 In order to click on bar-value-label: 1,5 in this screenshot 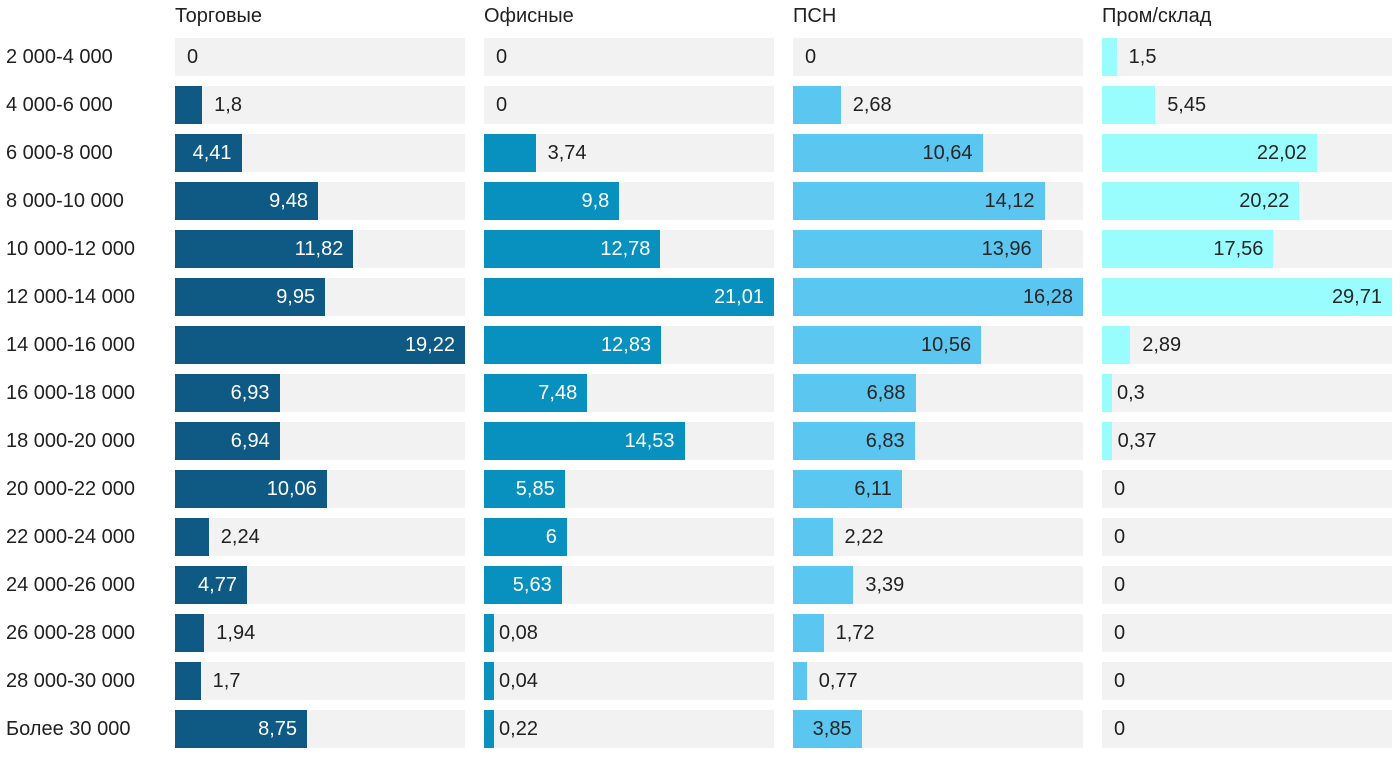, I will do `click(1142, 57)`.